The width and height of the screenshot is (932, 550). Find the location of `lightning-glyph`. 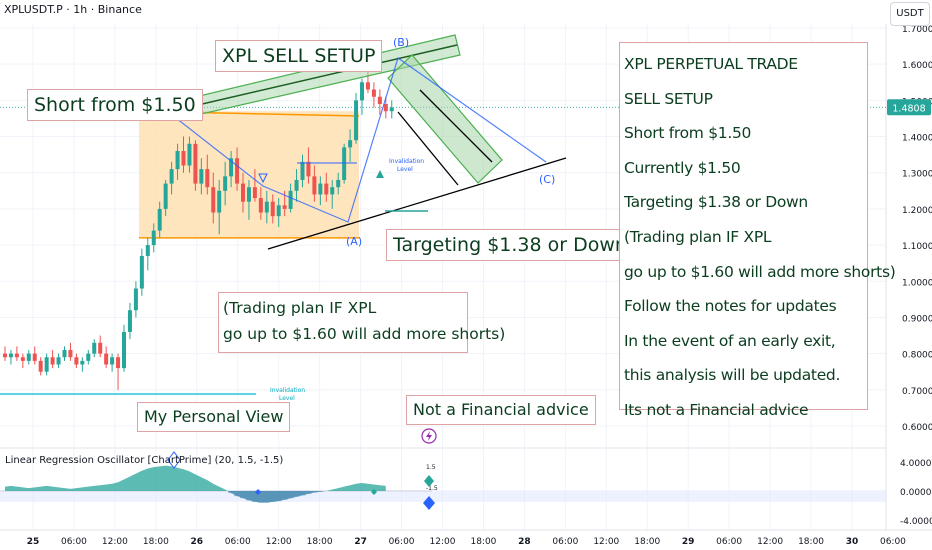

lightning-glyph is located at coordinates (429, 436).